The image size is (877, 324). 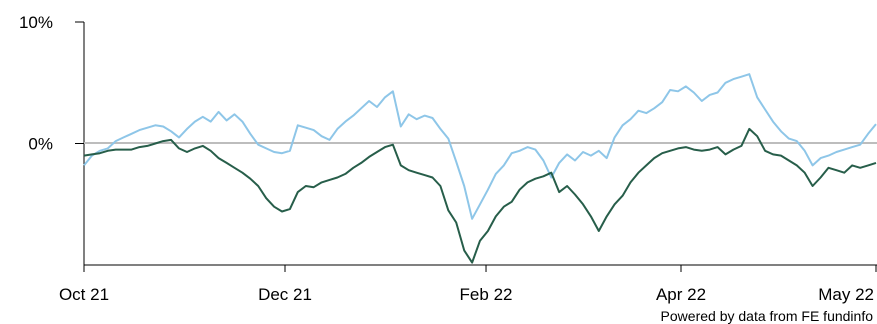 What do you see at coordinates (40, 144) in the screenshot?
I see `y-tick-label: 0%` at bounding box center [40, 144].